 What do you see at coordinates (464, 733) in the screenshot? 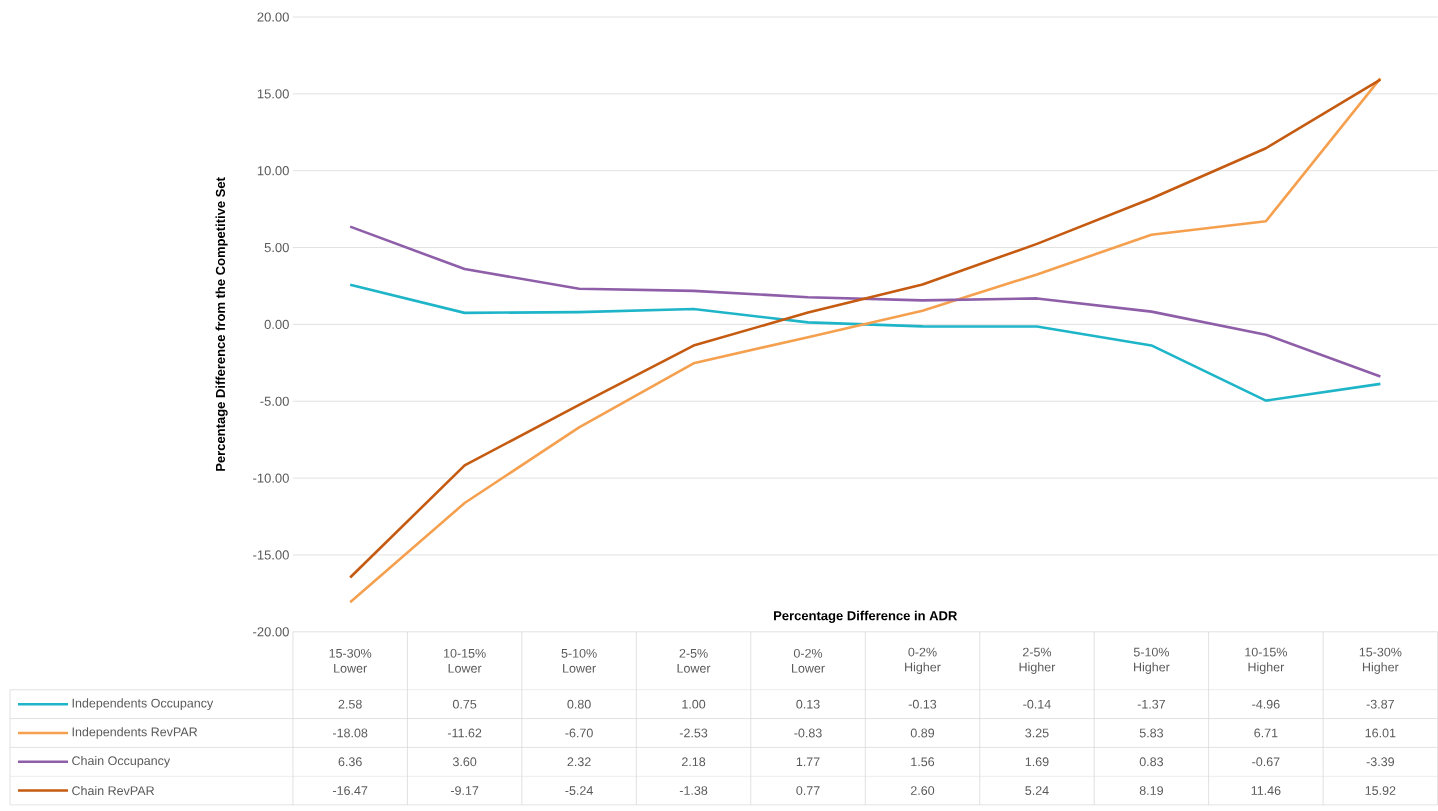
I see `data-label: -11.62` at bounding box center [464, 733].